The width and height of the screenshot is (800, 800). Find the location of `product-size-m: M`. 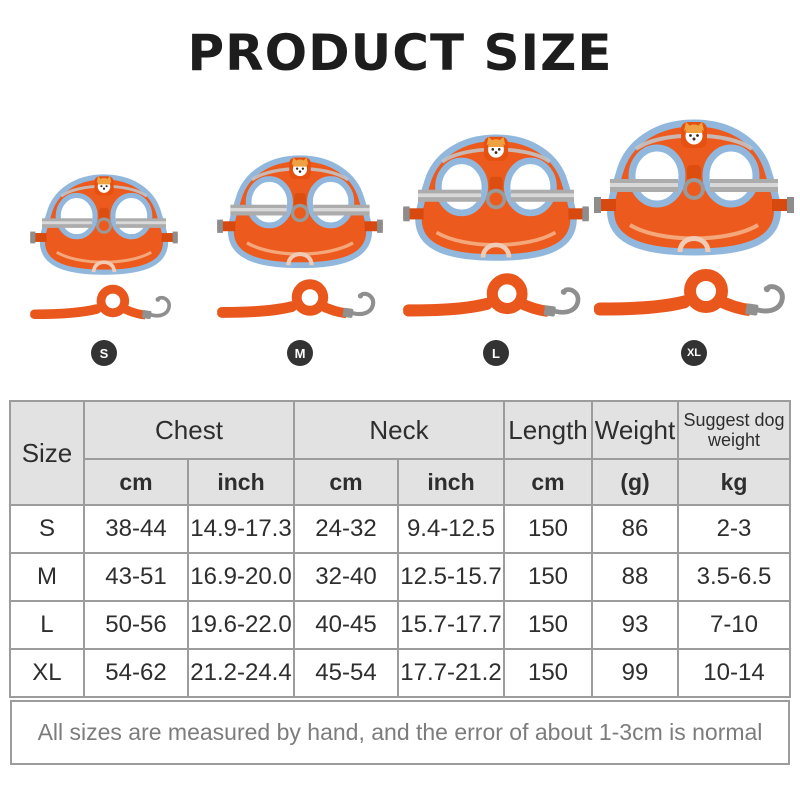

product-size-m: M is located at coordinates (300, 260).